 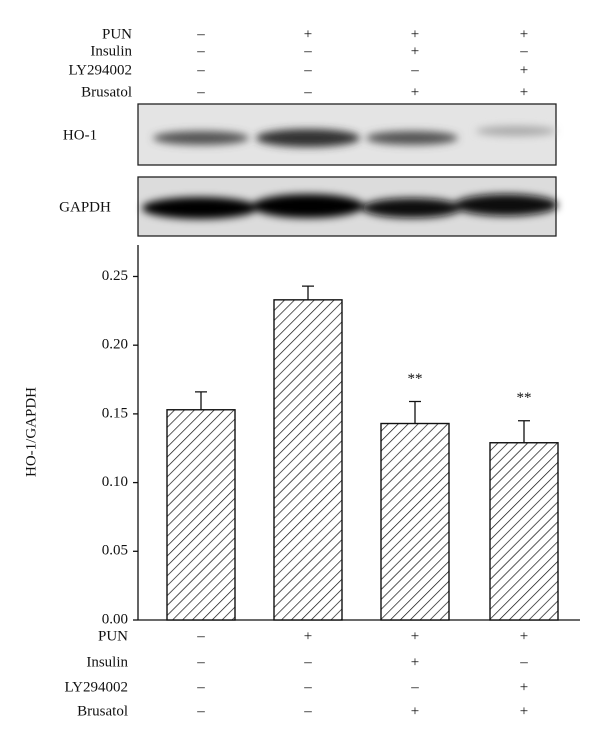 I want to click on blot-label: HO-1, so click(x=80, y=135).